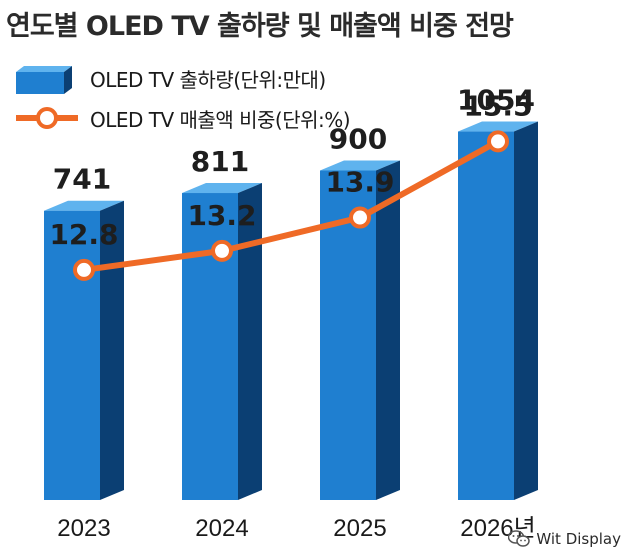 The height and width of the screenshot is (556, 633). What do you see at coordinates (498, 141) in the screenshot?
I see `line-point-2026년` at bounding box center [498, 141].